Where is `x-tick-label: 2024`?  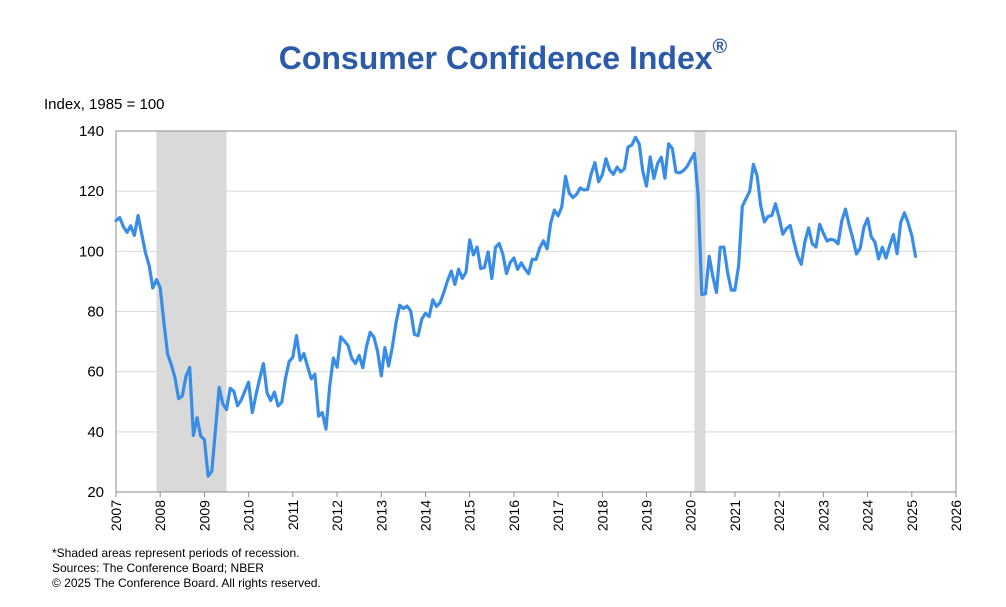 x-tick-label: 2024 is located at coordinates (868, 515).